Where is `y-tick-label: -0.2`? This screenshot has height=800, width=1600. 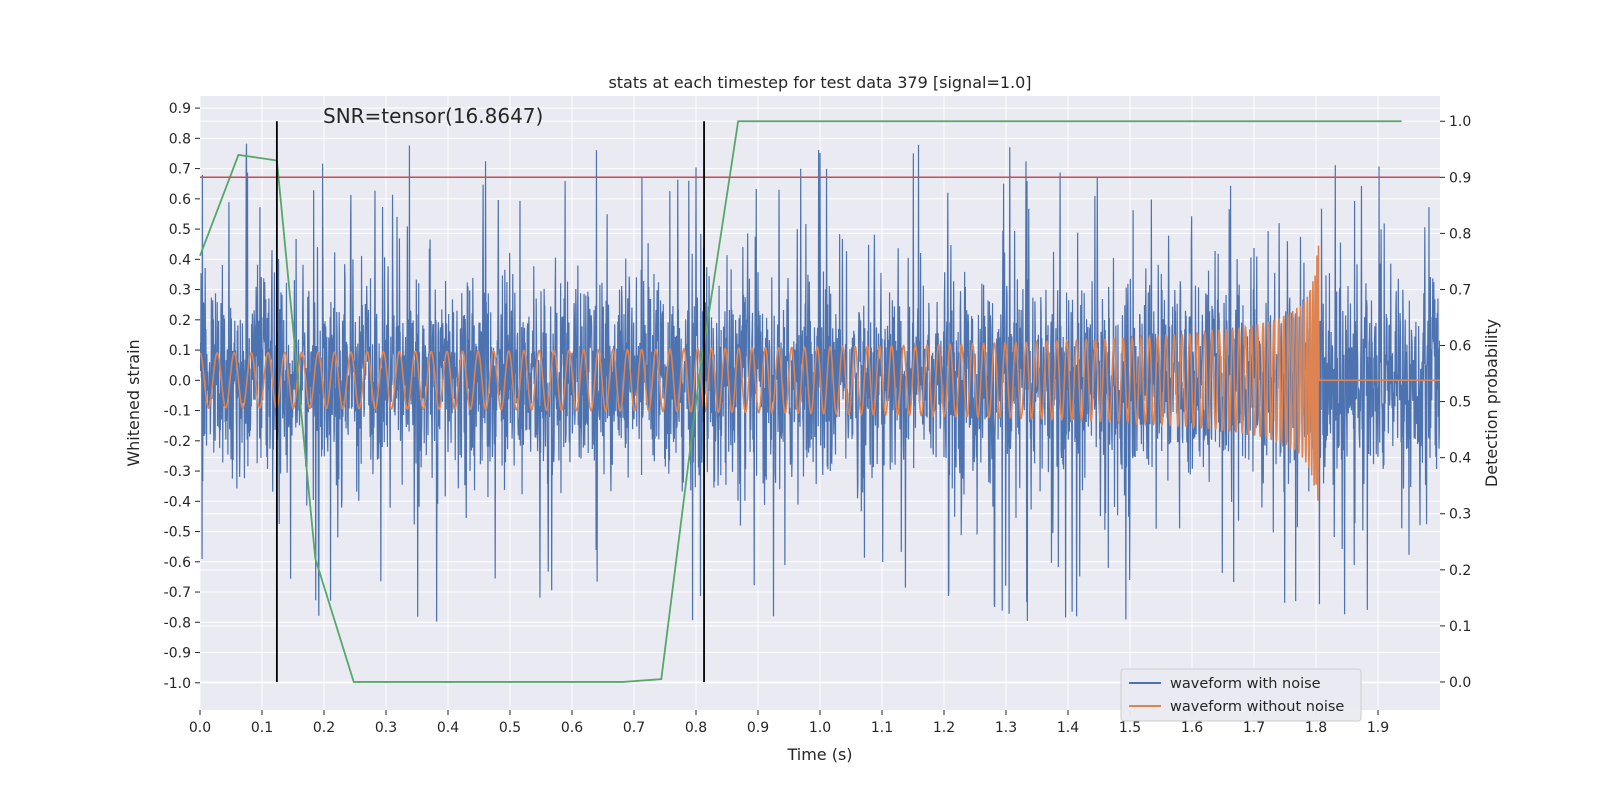
y-tick-label: -0.2 is located at coordinates (177, 442).